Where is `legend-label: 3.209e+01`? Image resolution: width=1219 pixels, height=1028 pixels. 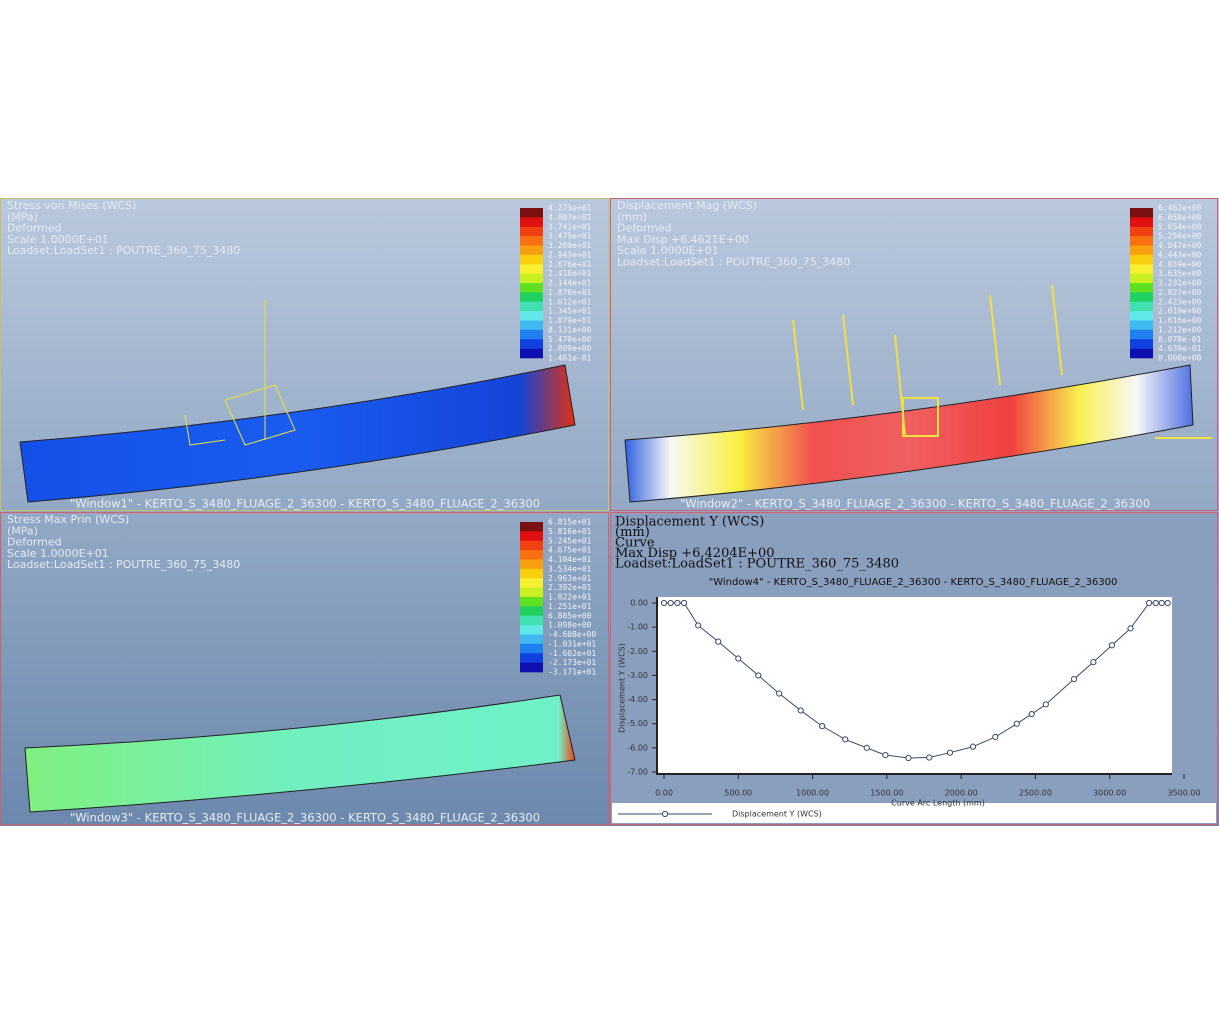 legend-label: 3.209e+01 is located at coordinates (570, 245).